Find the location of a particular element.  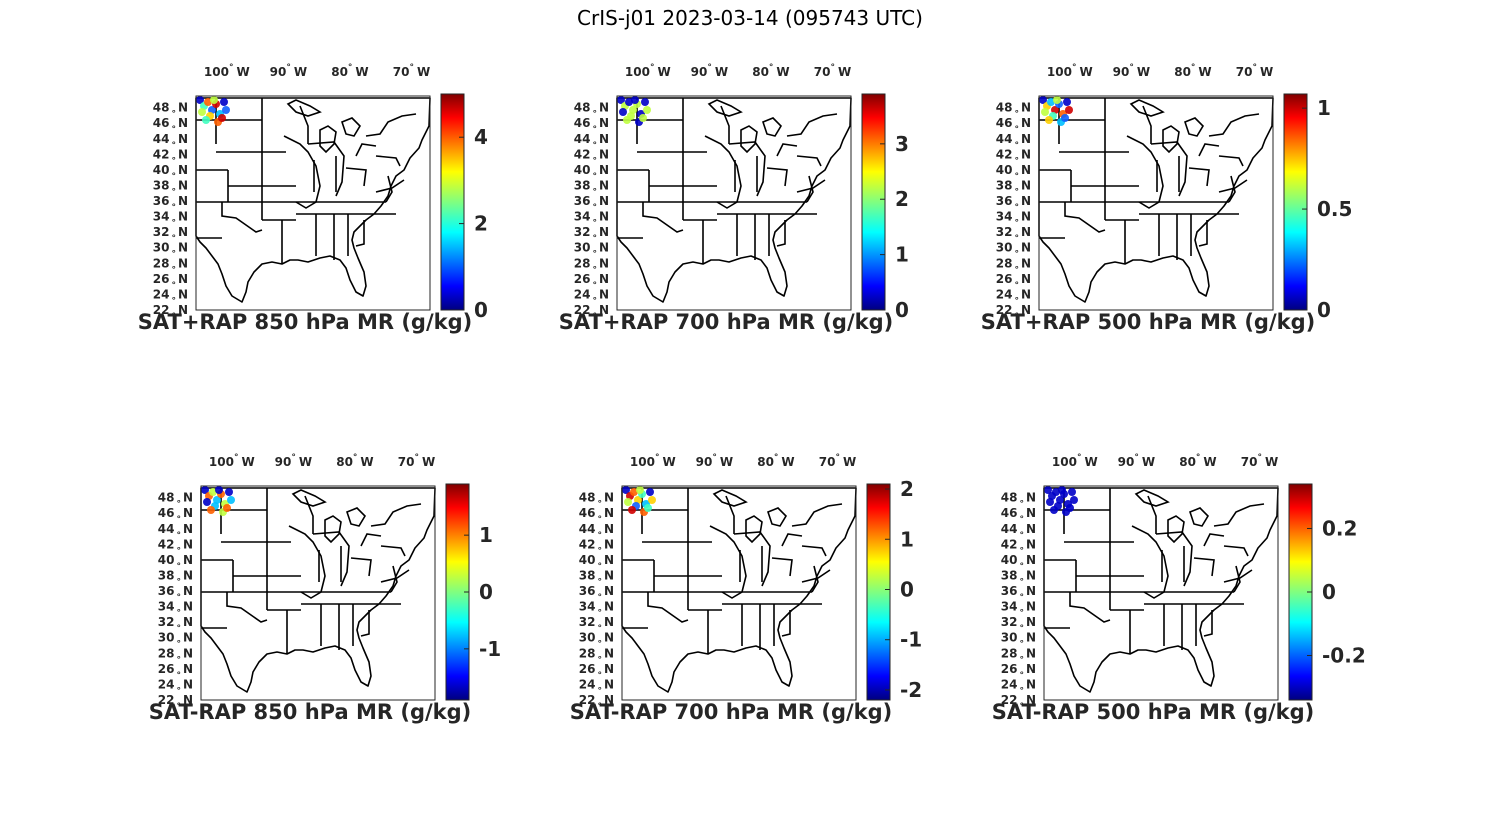

panel-title: SAT-RAP 700 hPa MR (g/kg) is located at coordinates (731, 712).